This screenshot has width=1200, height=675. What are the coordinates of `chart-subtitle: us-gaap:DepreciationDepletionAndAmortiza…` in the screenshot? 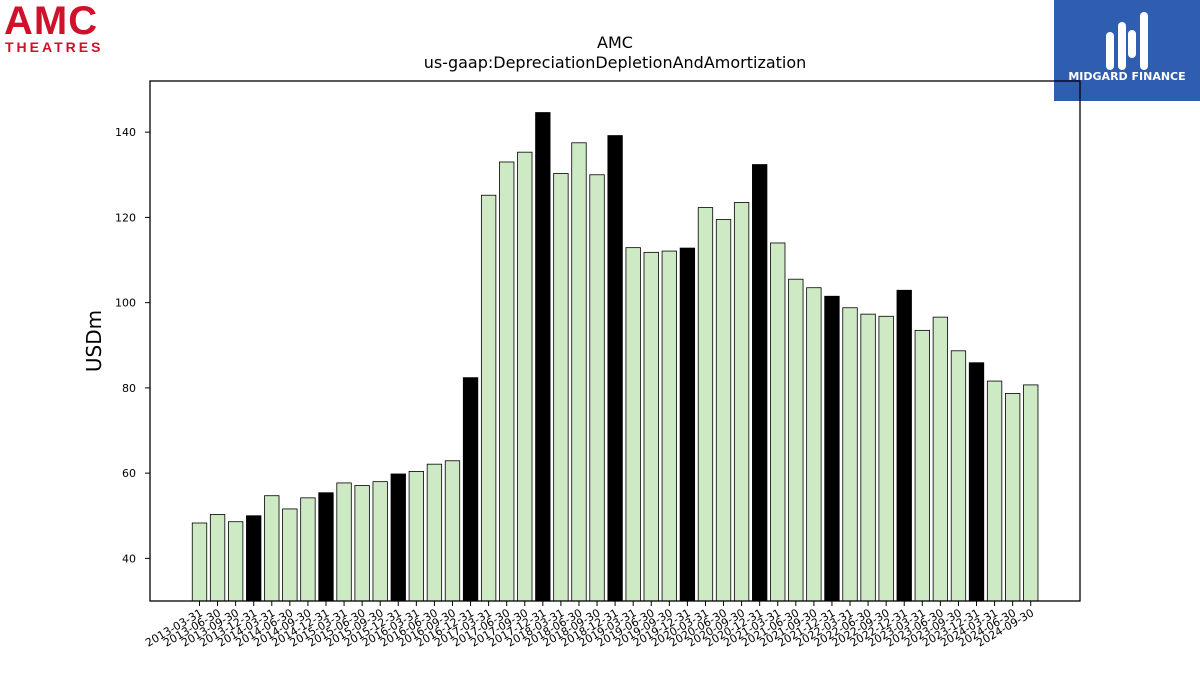 It's located at (615, 62).